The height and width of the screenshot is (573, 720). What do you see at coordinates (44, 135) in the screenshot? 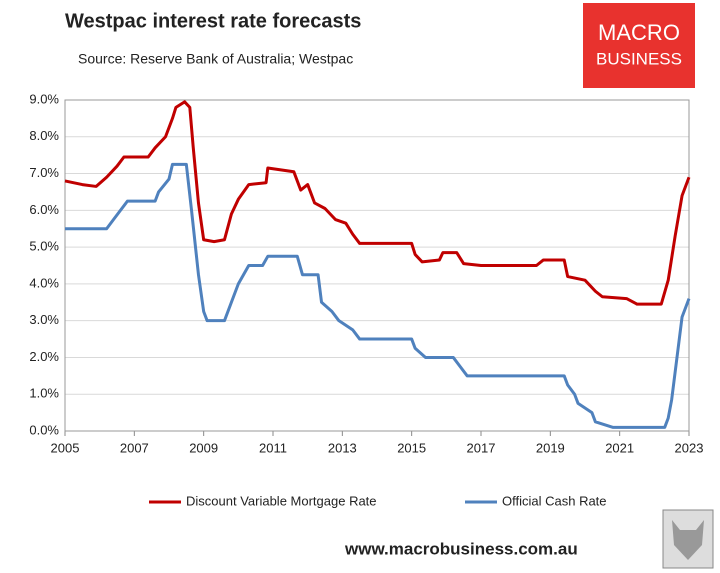
I see `y-tick-label: 8.0%` at bounding box center [44, 135].